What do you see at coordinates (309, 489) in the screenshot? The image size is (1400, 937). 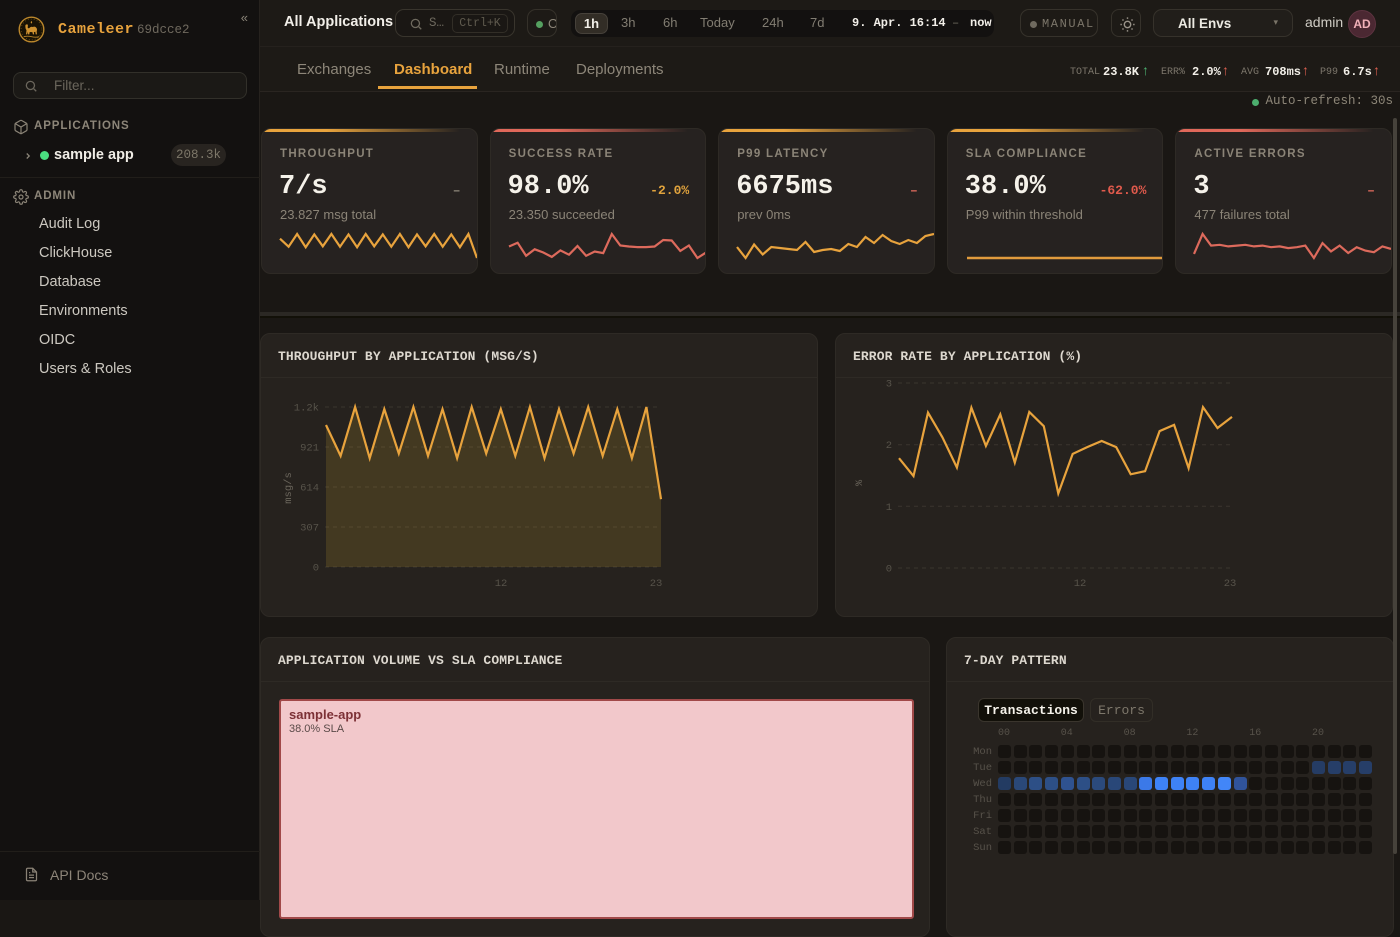 I see `svg-text: 614` at bounding box center [309, 489].